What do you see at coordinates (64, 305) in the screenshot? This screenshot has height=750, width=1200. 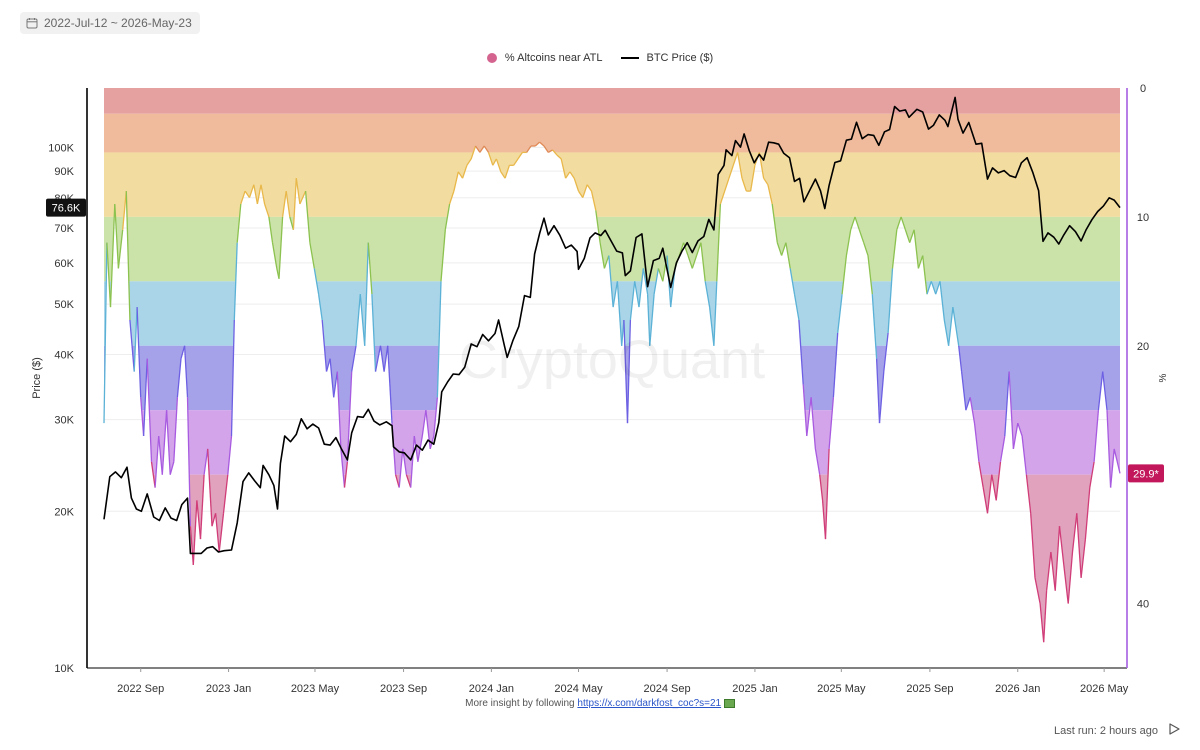 I see `y-tick-label: 50K` at bounding box center [64, 305].